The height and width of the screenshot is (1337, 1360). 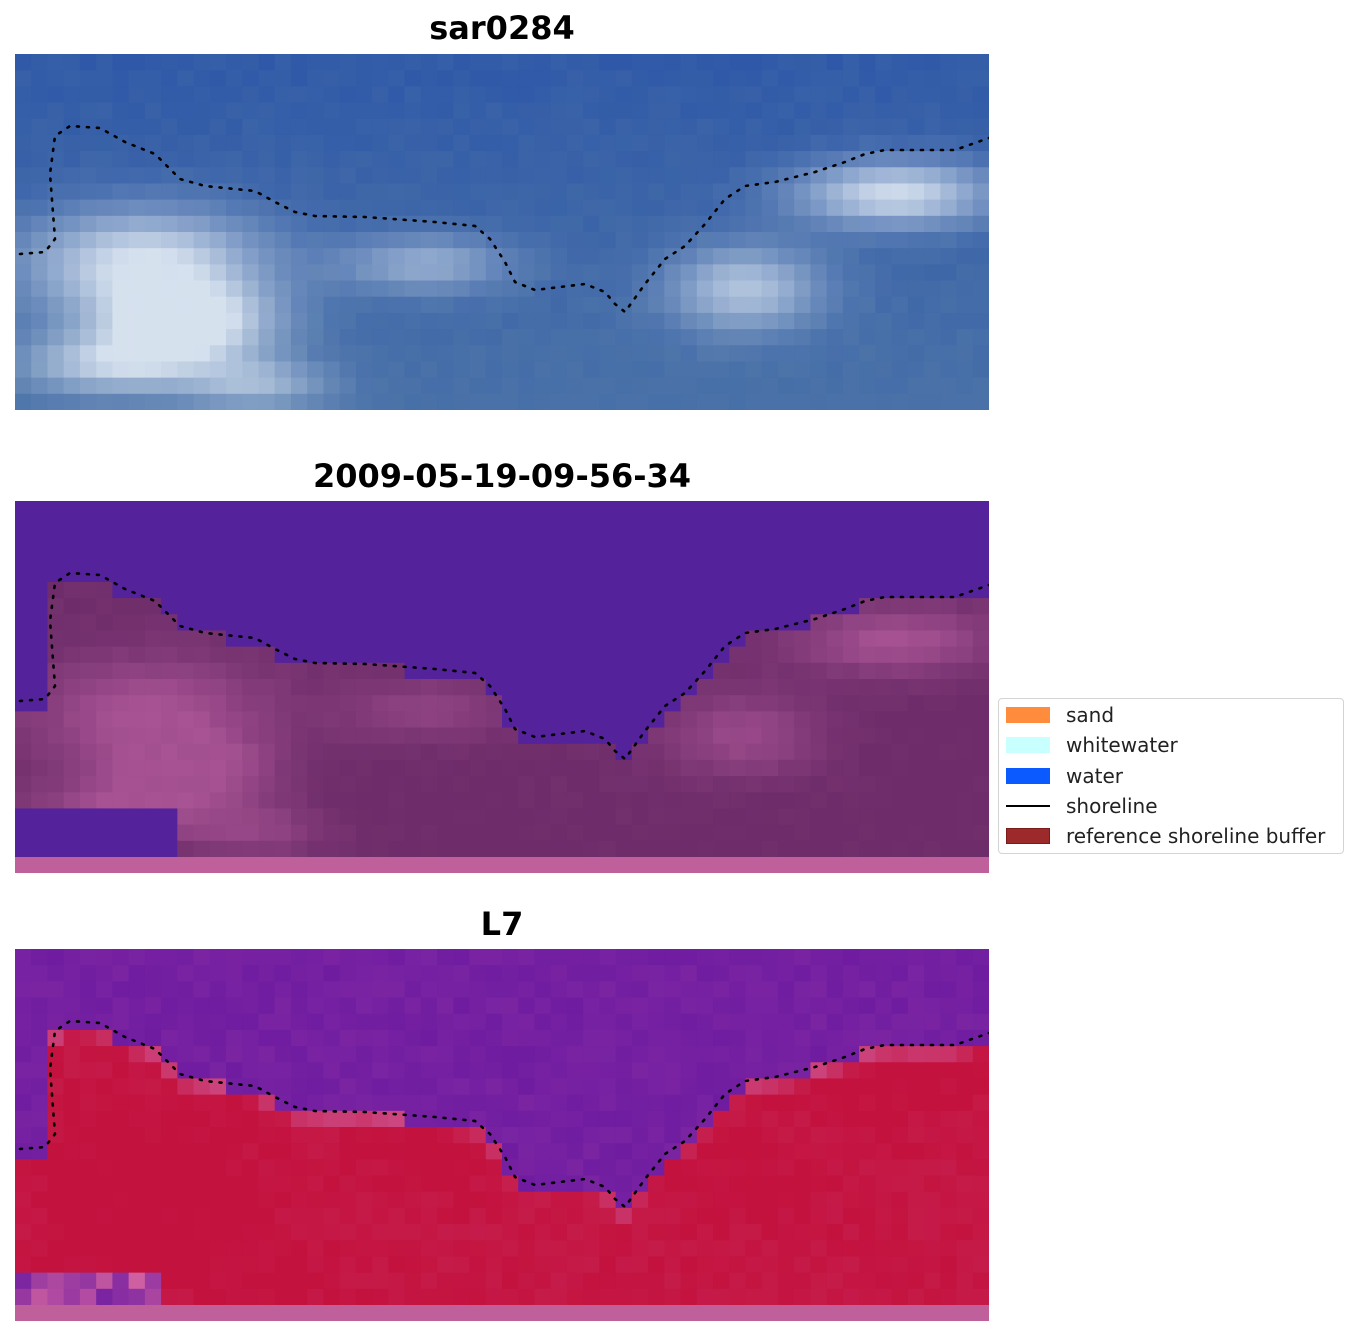 What do you see at coordinates (1090, 715) in the screenshot?
I see `legend-label: sand` at bounding box center [1090, 715].